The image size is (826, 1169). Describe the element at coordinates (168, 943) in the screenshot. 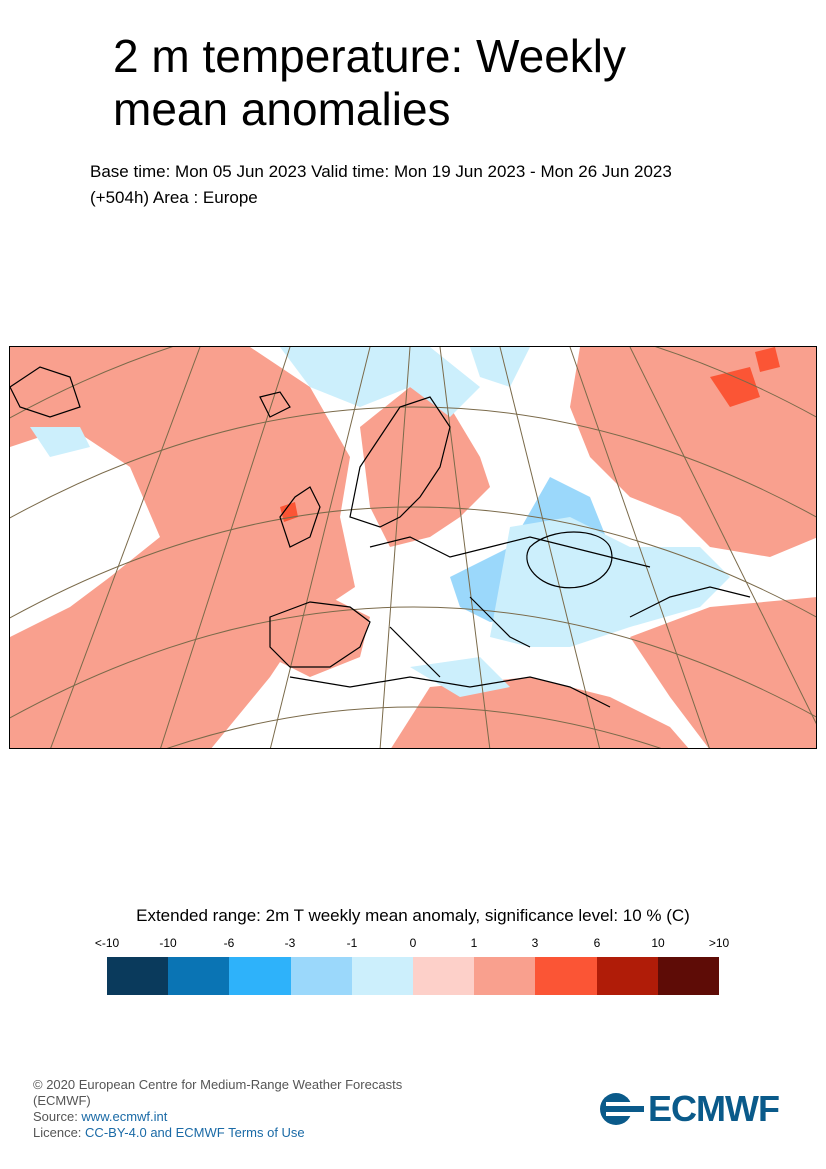

I see `legend-tick: -10` at that location.